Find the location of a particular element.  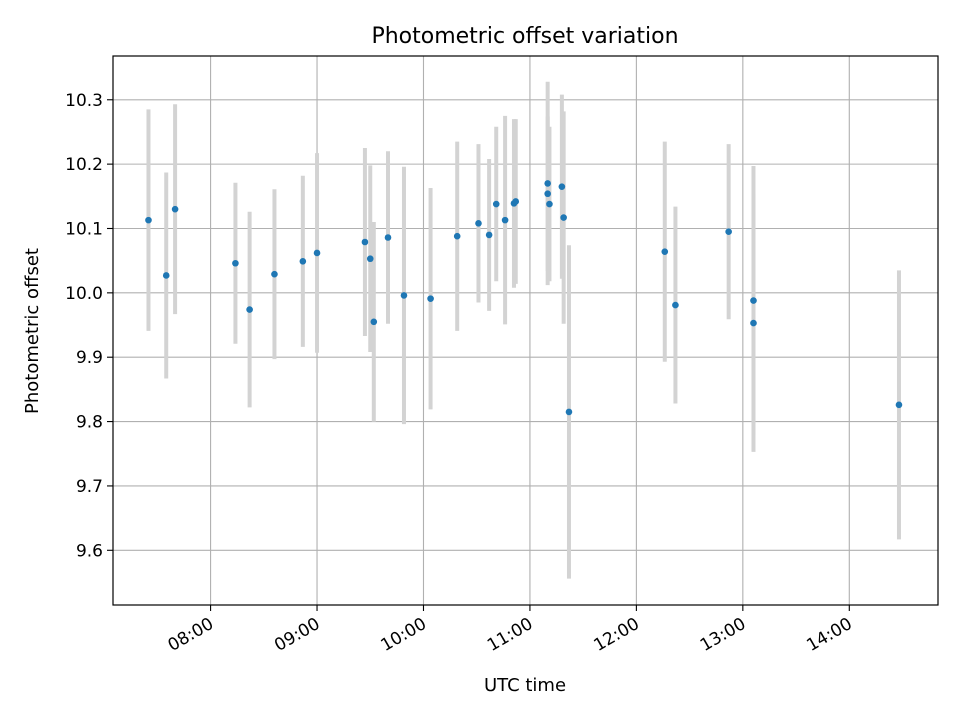

x-tick-label: 13:00 is located at coordinates (723, 635).